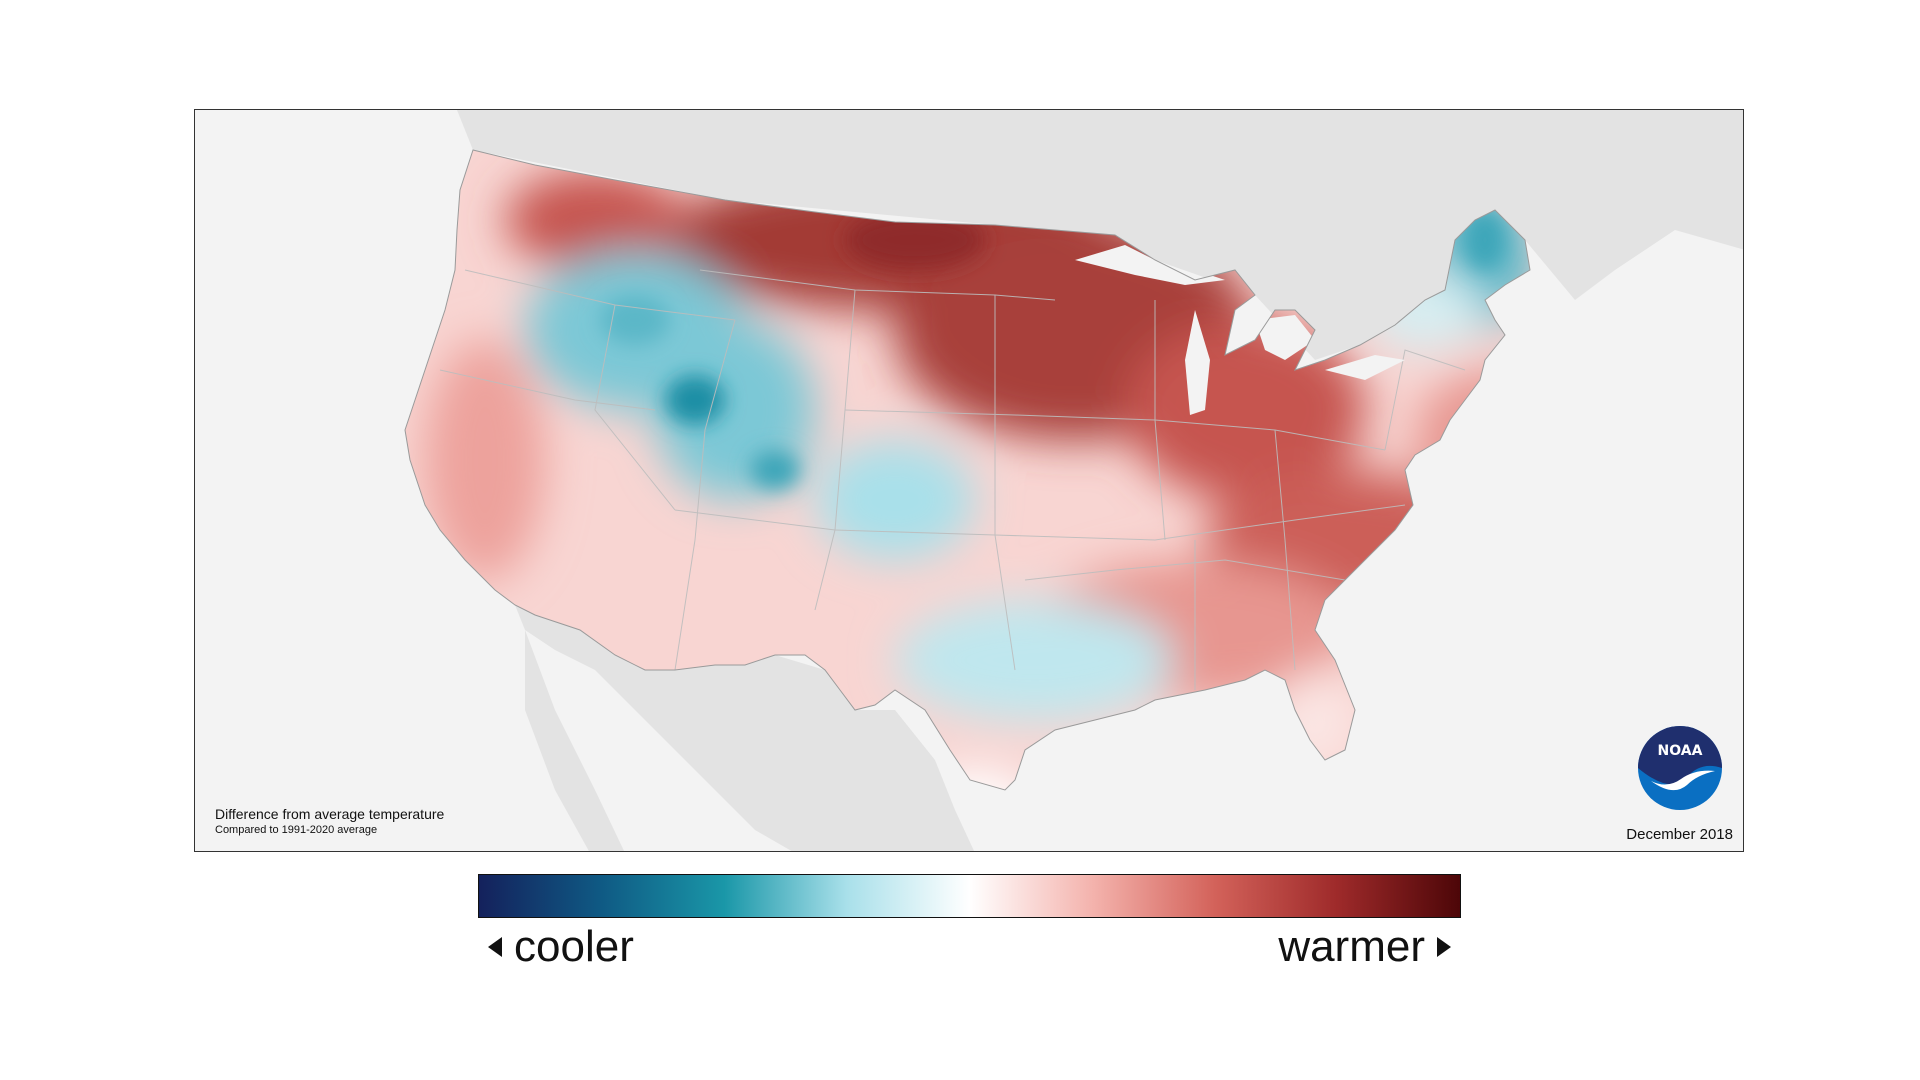  Describe the element at coordinates (1351, 946) in the screenshot. I see `legend-high-label: warmer` at that location.